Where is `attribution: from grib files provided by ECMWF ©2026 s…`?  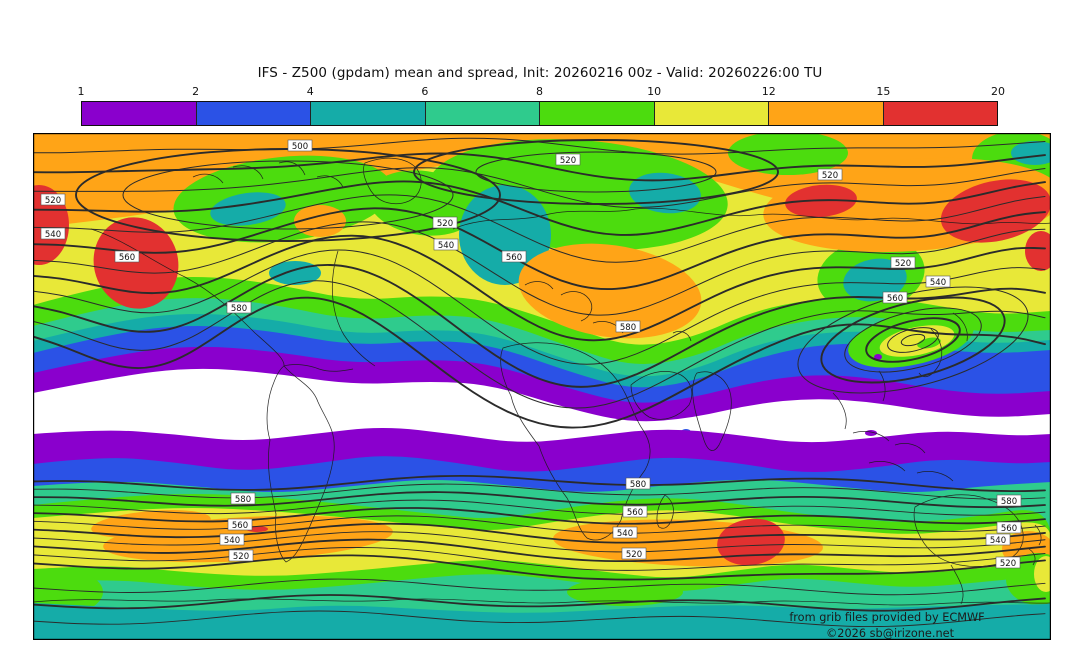
attribution: from grib files provided by ECMWF ©2026 s… is located at coordinates (886, 625).